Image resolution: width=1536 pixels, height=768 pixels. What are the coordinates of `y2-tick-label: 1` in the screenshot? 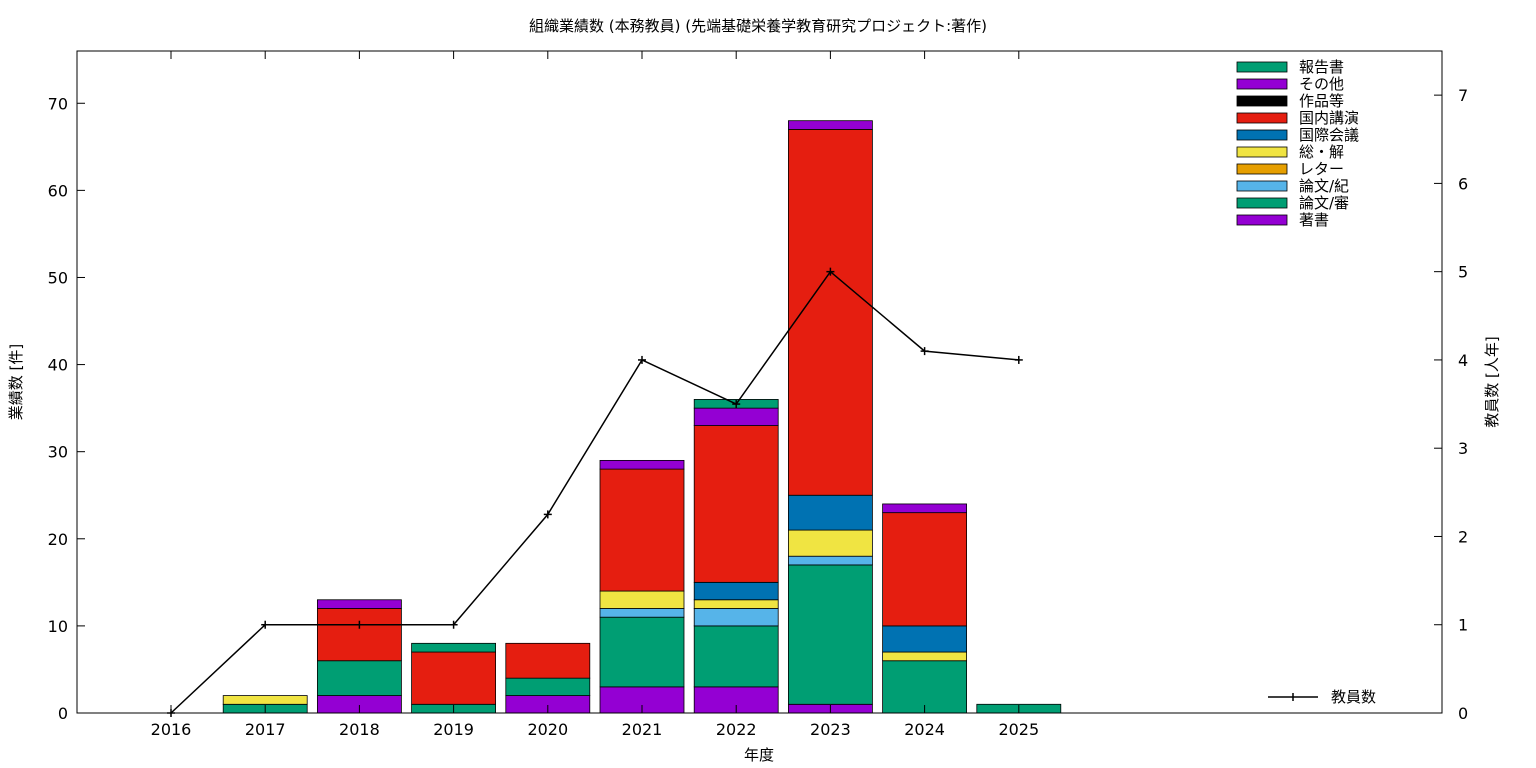 It's located at (1463, 625).